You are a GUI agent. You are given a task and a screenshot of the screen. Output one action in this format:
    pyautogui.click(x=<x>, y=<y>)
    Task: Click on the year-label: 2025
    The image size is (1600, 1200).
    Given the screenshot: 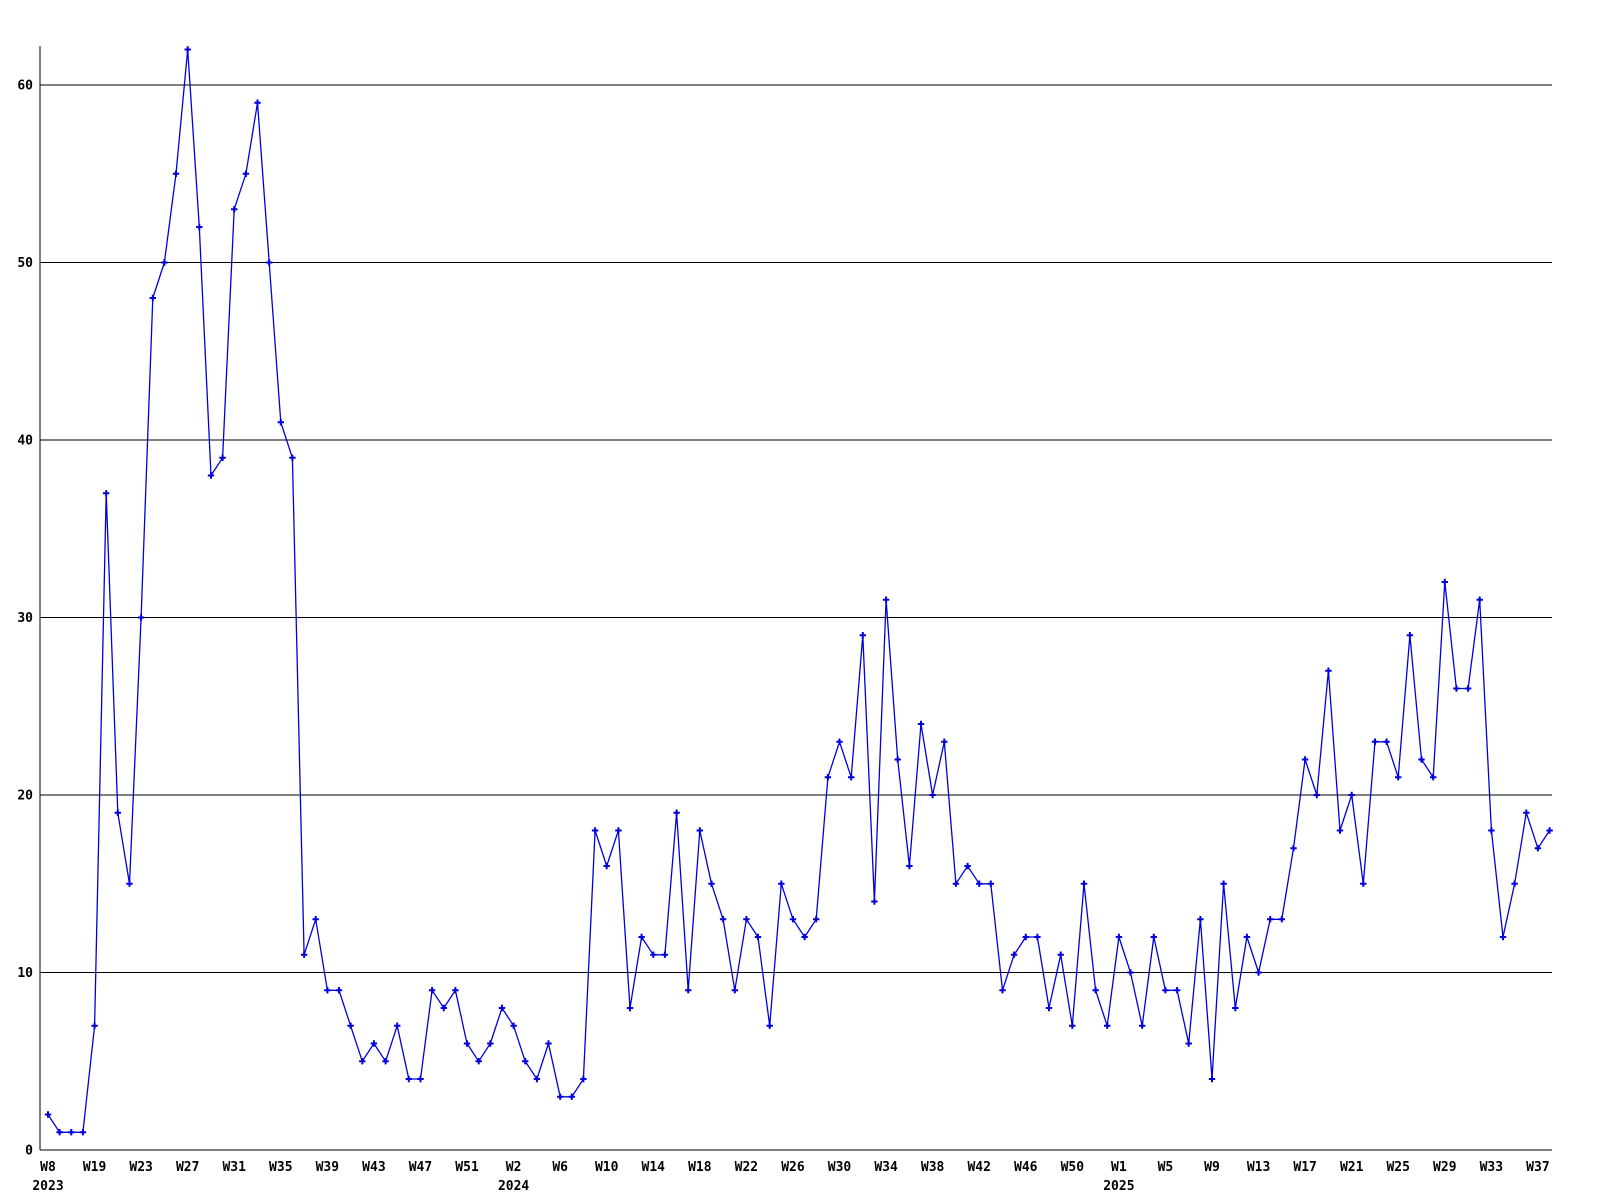 What is the action you would take?
    pyautogui.click(x=1118, y=1186)
    